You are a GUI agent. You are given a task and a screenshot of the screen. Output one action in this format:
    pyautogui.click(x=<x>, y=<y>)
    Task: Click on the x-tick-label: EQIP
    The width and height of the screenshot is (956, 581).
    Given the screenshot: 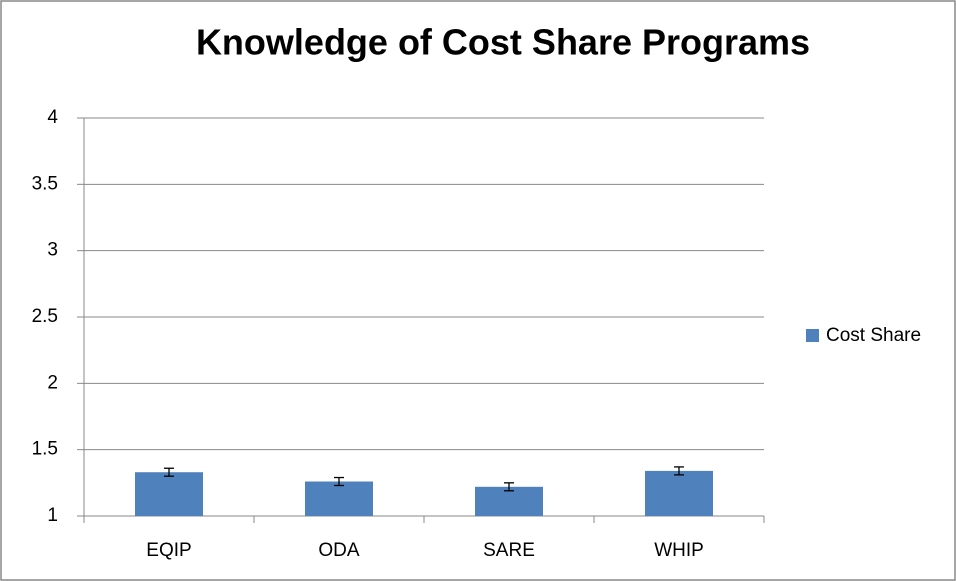 What is the action you would take?
    pyautogui.click(x=168, y=550)
    